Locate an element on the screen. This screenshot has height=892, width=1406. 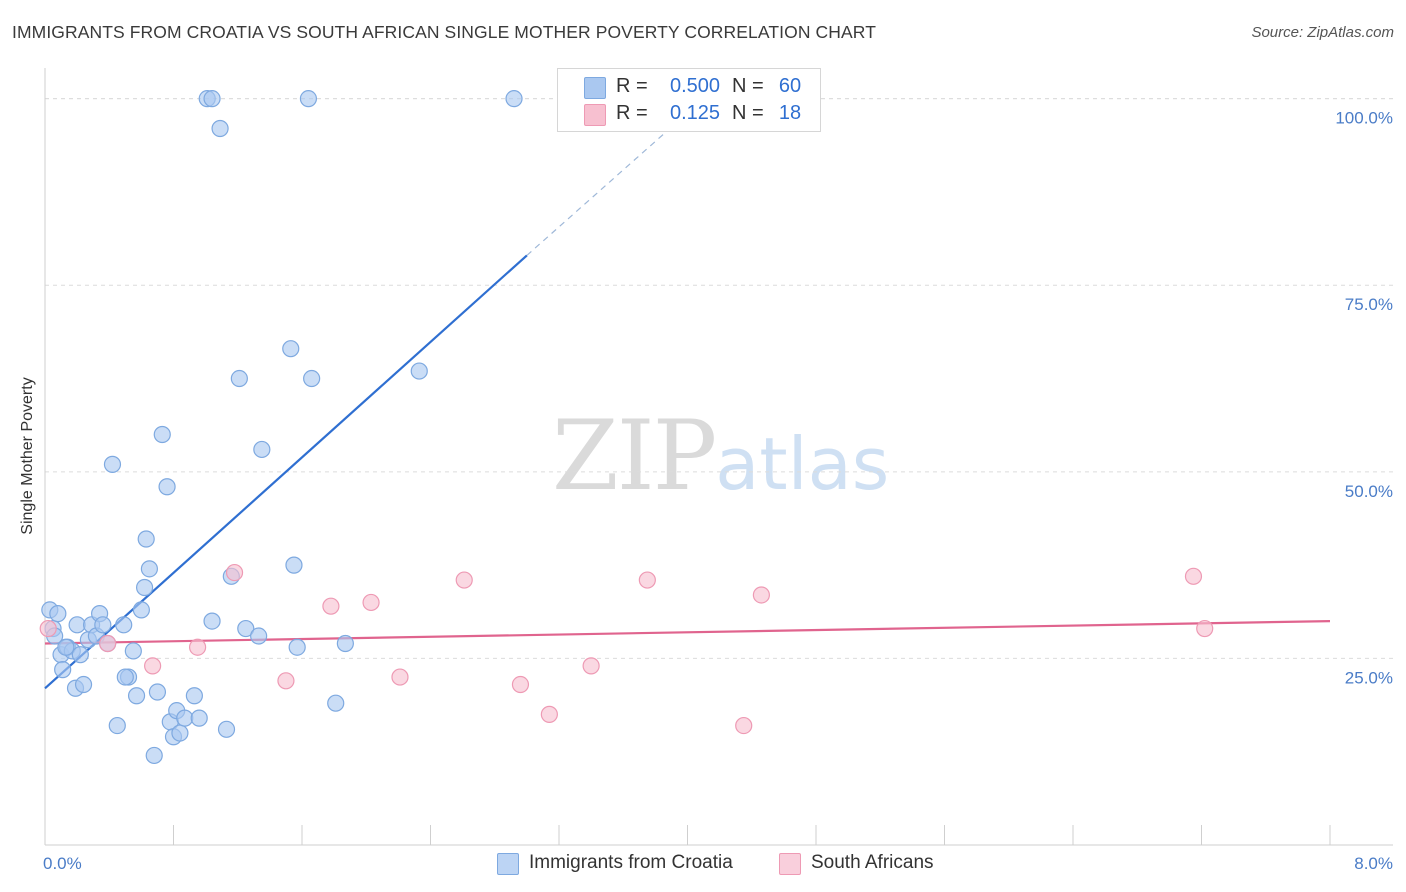
trend-line-south-africans is located at coordinates (687, 632).